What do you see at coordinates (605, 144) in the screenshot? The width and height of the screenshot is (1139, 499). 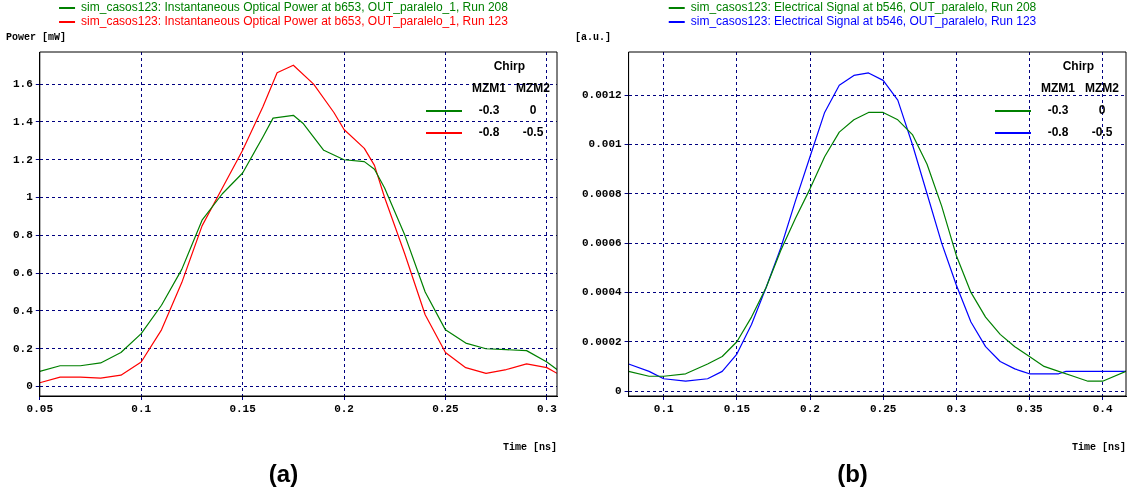 I see `y-tick-label: 0.001` at bounding box center [605, 144].